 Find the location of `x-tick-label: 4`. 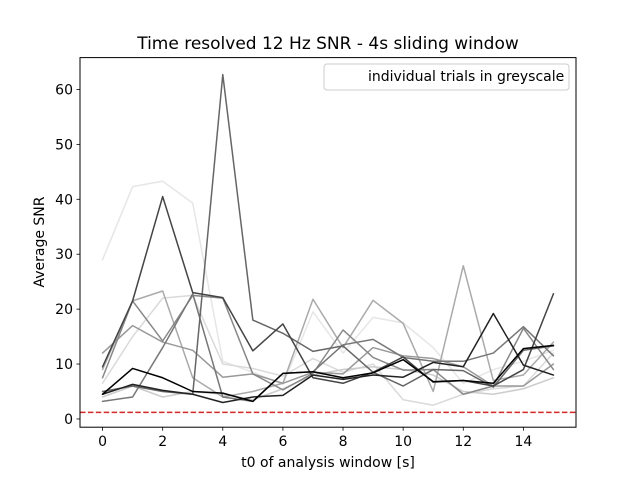

x-tick-label: 4 is located at coordinates (222, 442).